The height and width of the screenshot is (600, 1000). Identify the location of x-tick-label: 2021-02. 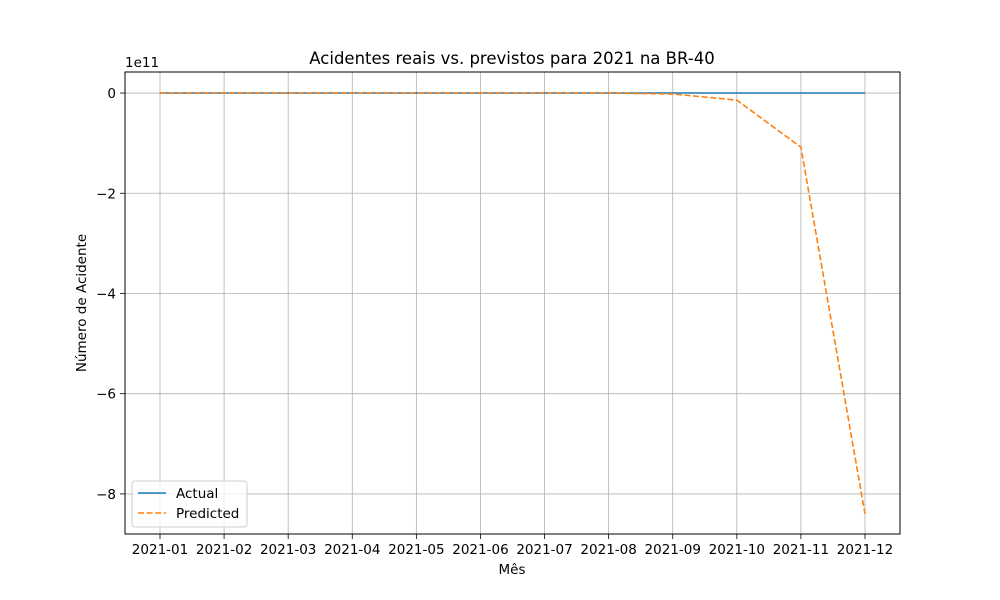
(224, 550).